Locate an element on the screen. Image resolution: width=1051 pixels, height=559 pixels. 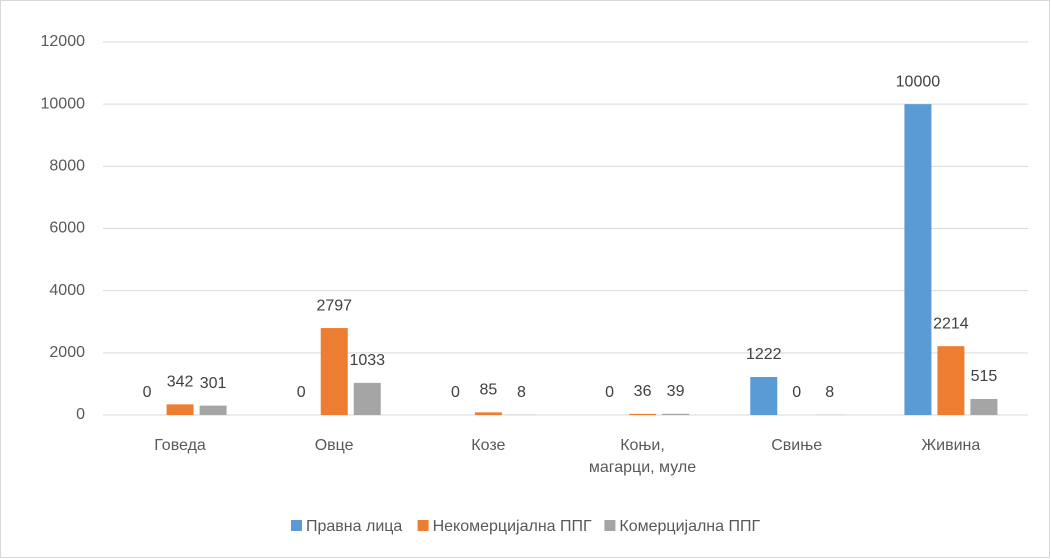
y-tick-label: 0 is located at coordinates (80, 414).